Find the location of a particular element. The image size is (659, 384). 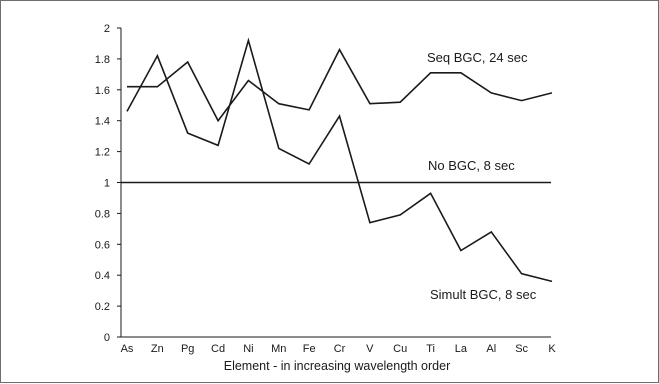

x-tick-label: Al is located at coordinates (491, 349).